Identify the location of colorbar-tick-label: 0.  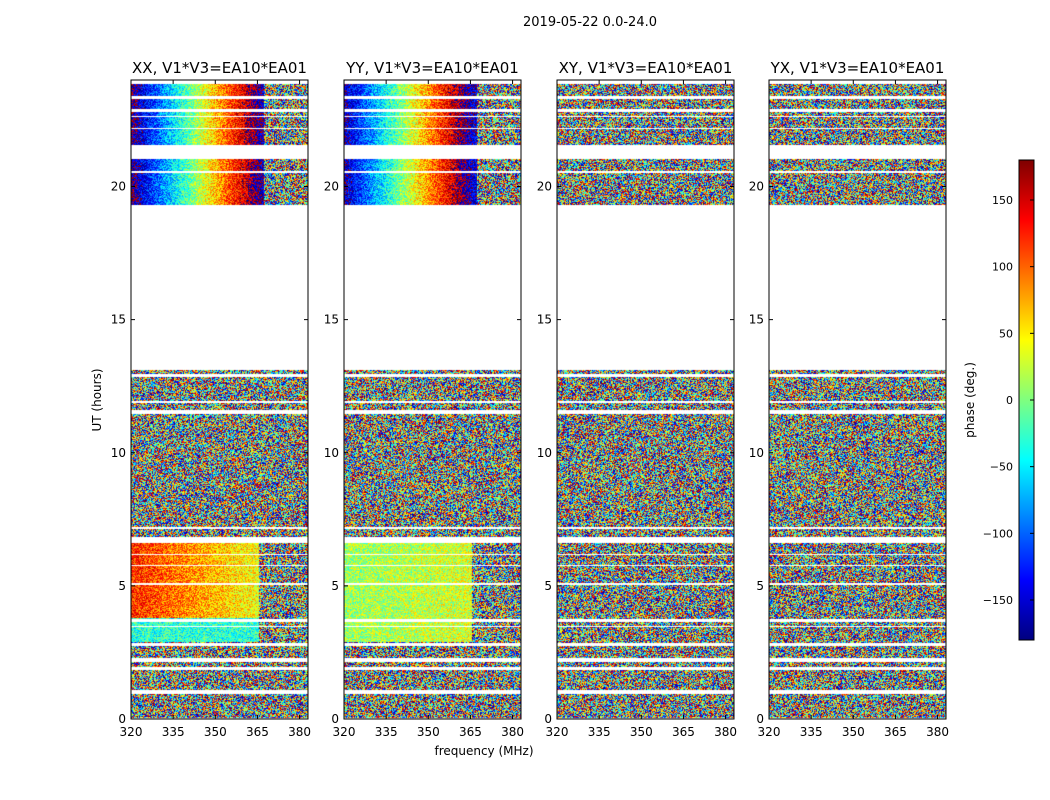
(1009, 400).